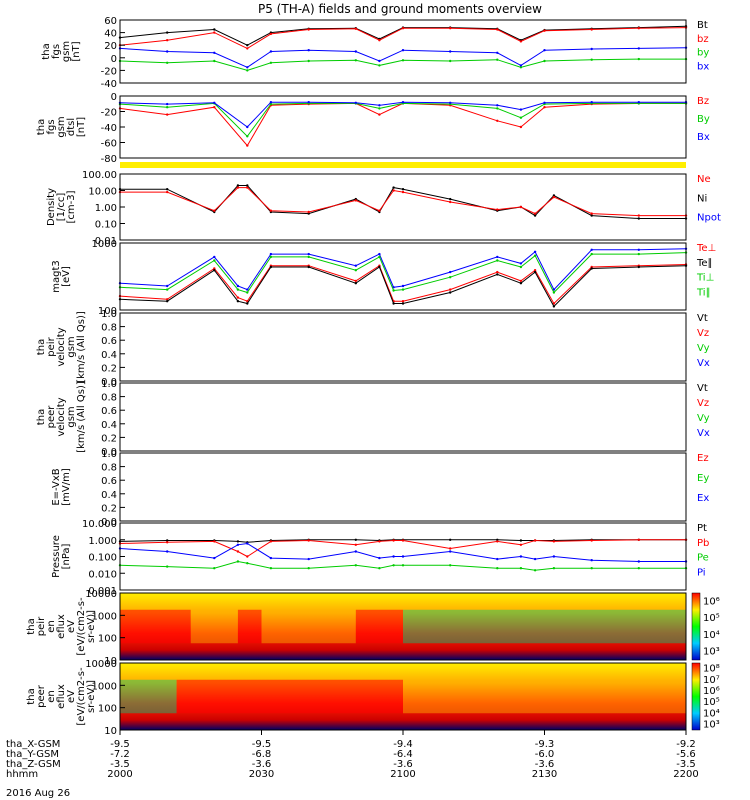 The width and height of the screenshot is (750, 800). What do you see at coordinates (703, 292) in the screenshot?
I see `legend-label: Ti∥` at bounding box center [703, 292].